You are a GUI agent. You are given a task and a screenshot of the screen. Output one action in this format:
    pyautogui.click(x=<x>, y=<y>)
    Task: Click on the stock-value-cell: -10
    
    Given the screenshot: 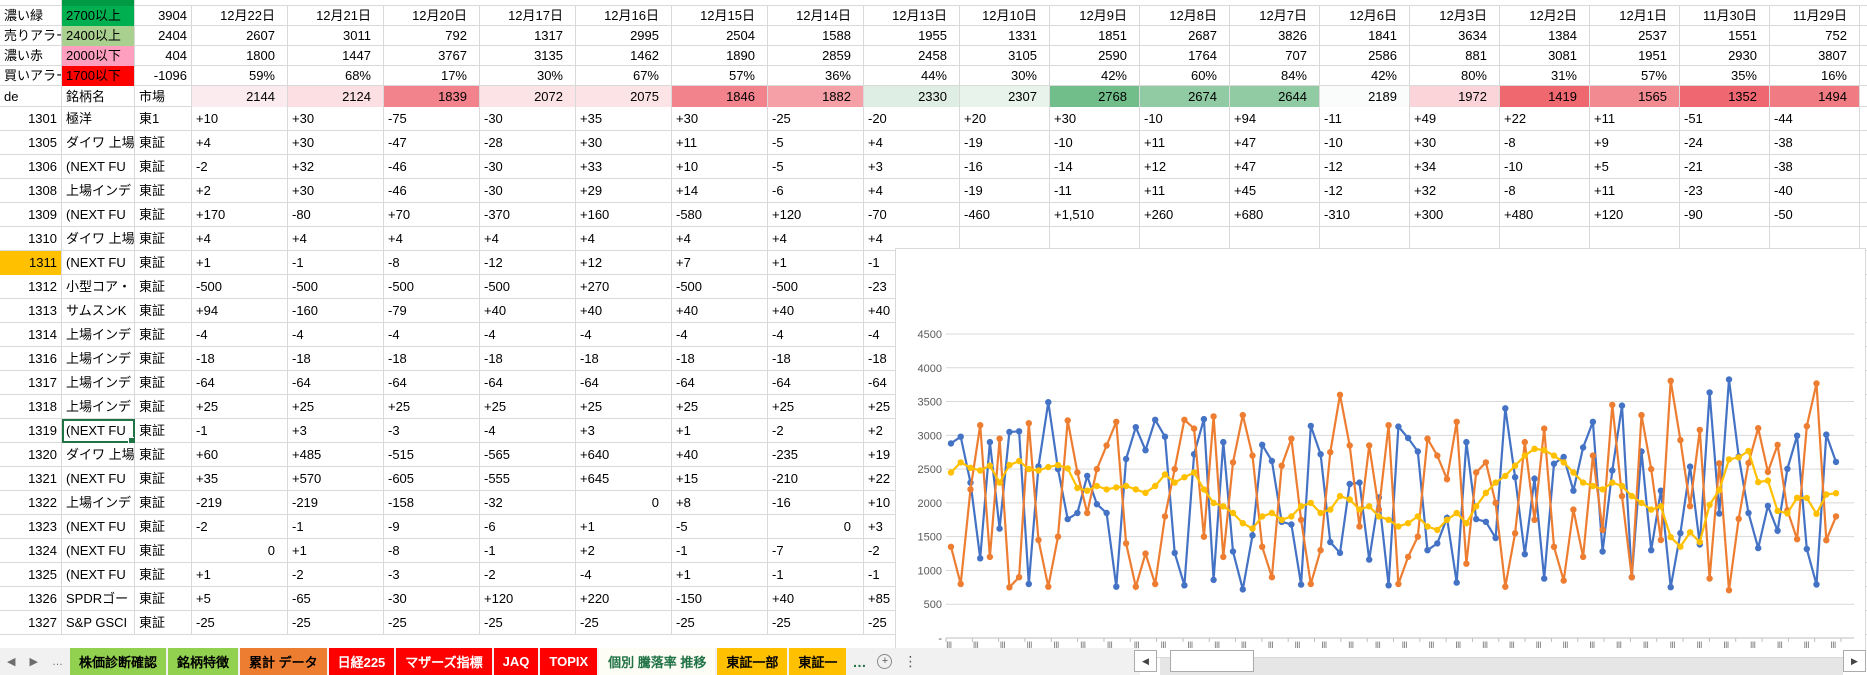 What is the action you would take?
    pyautogui.click(x=1095, y=143)
    